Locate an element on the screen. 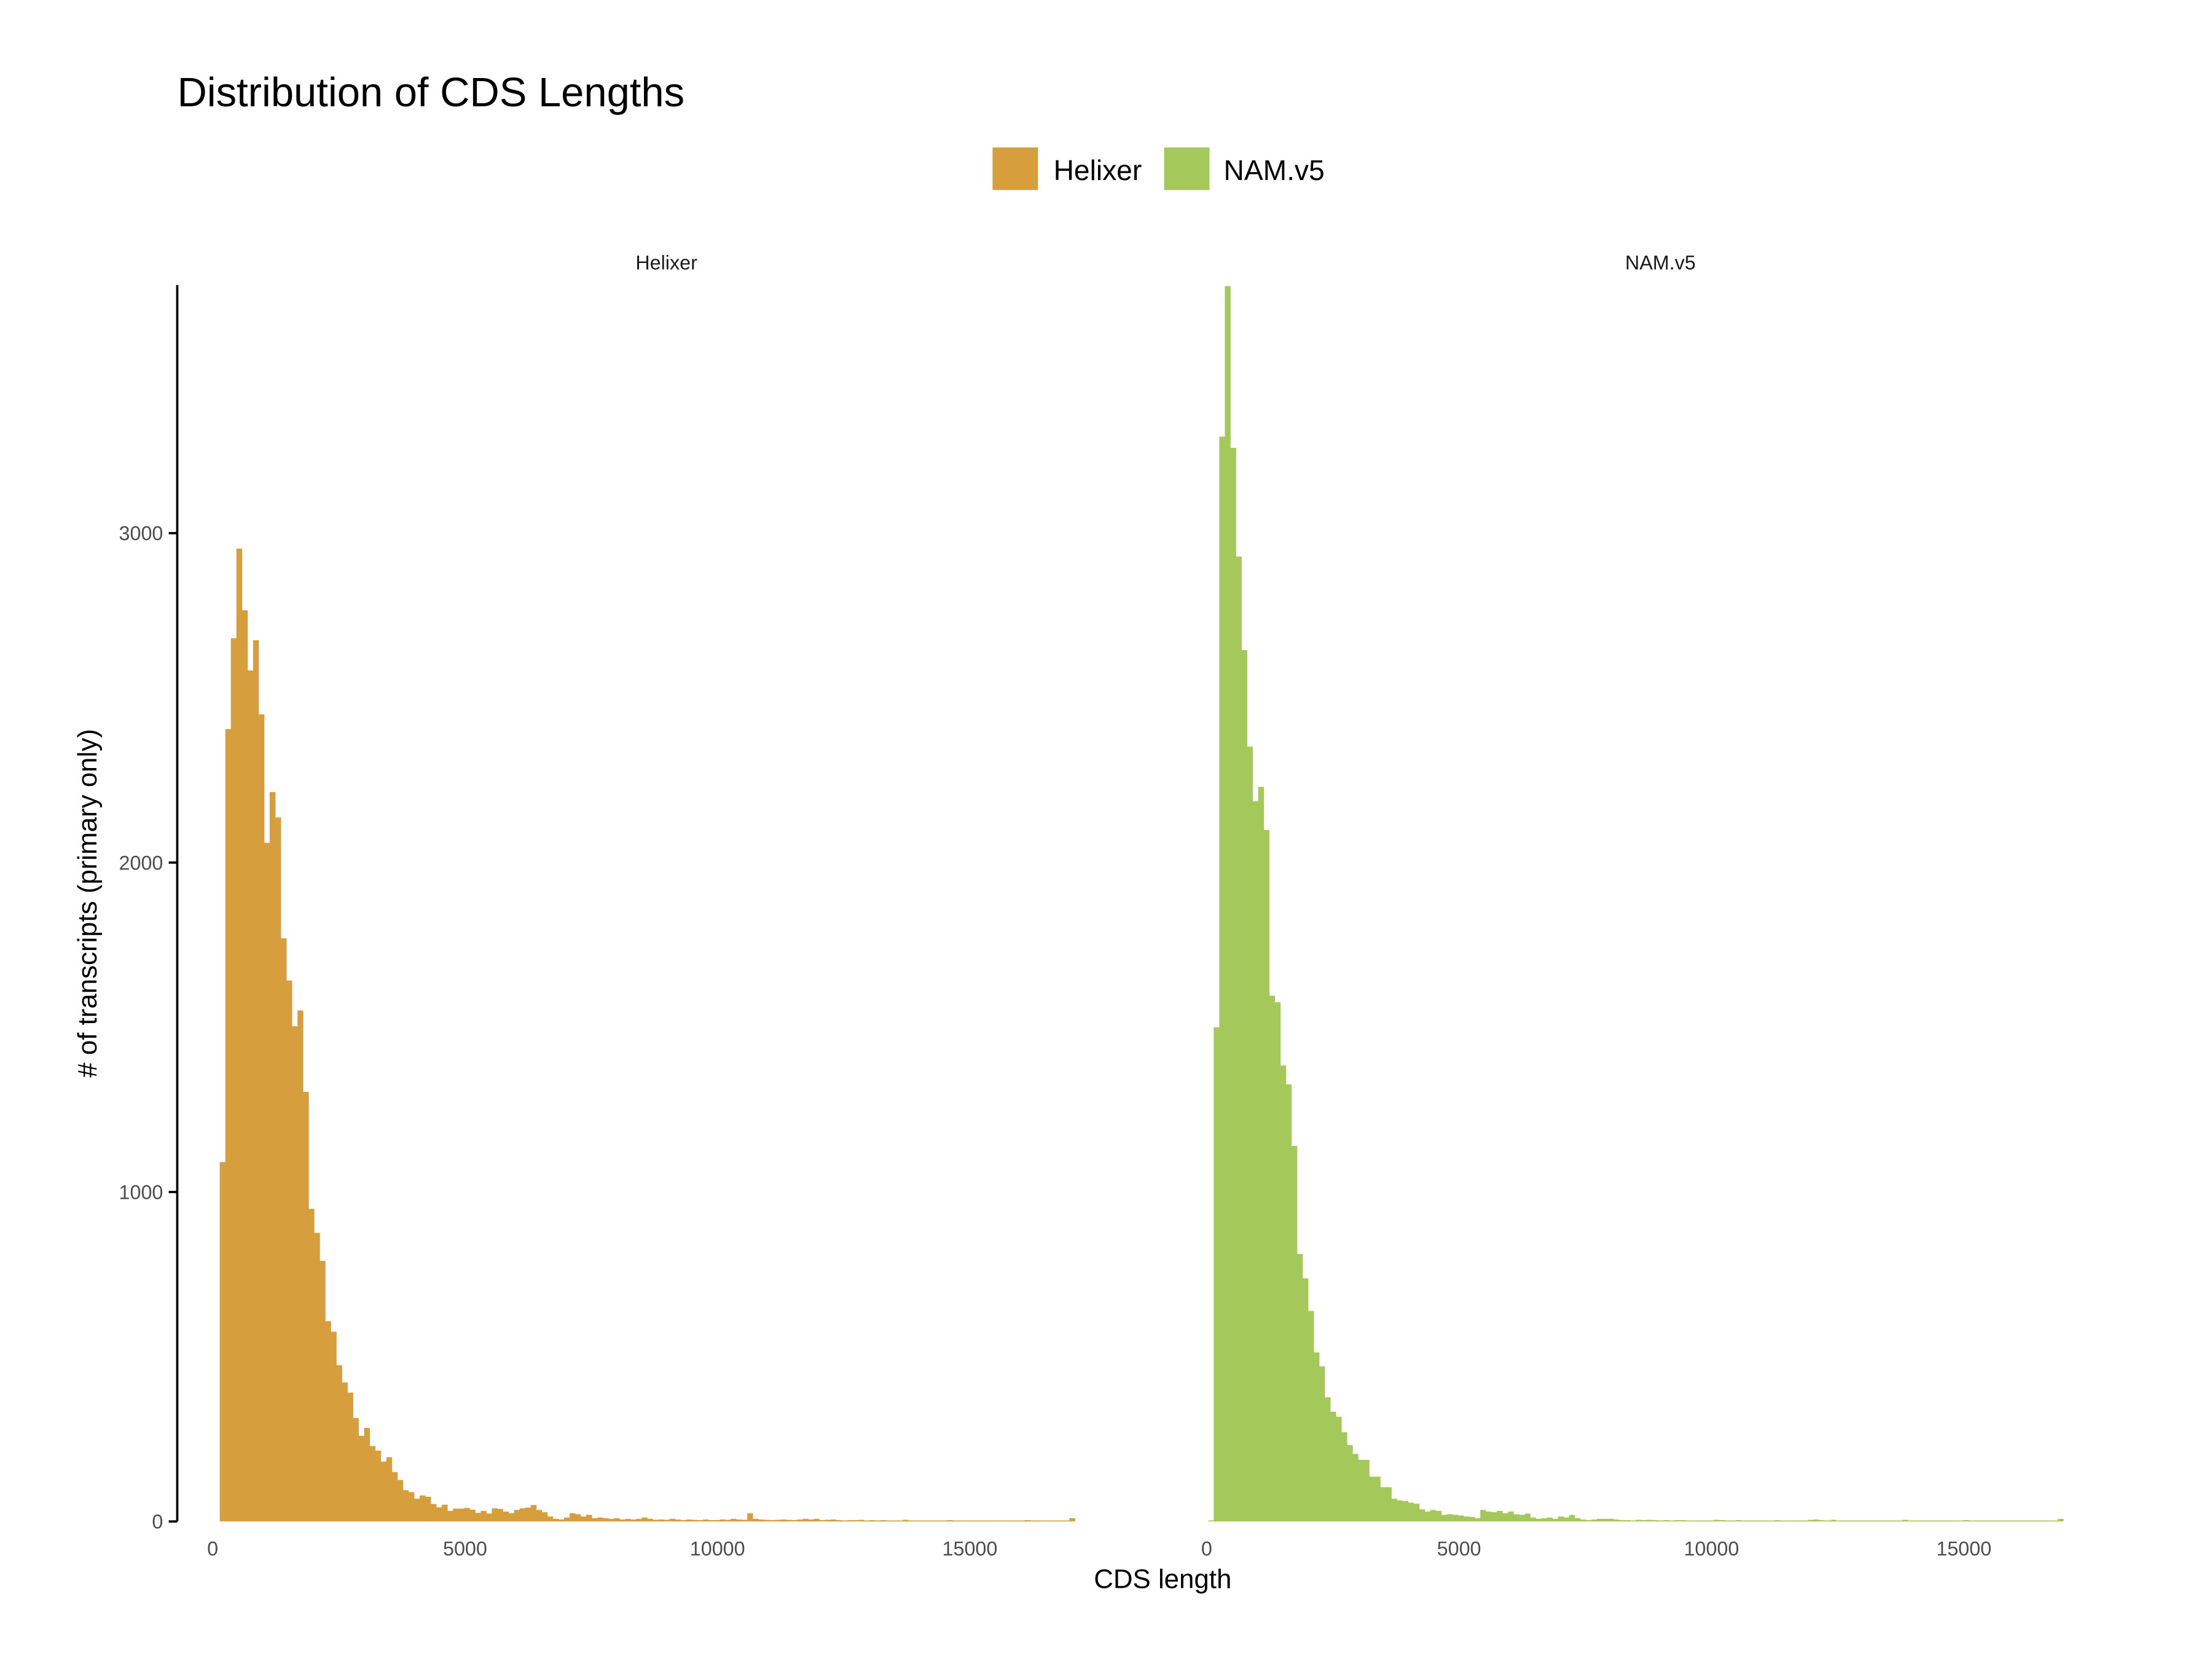 The width and height of the screenshot is (2212, 1659). legend-swatch-namv5 is located at coordinates (1187, 168).